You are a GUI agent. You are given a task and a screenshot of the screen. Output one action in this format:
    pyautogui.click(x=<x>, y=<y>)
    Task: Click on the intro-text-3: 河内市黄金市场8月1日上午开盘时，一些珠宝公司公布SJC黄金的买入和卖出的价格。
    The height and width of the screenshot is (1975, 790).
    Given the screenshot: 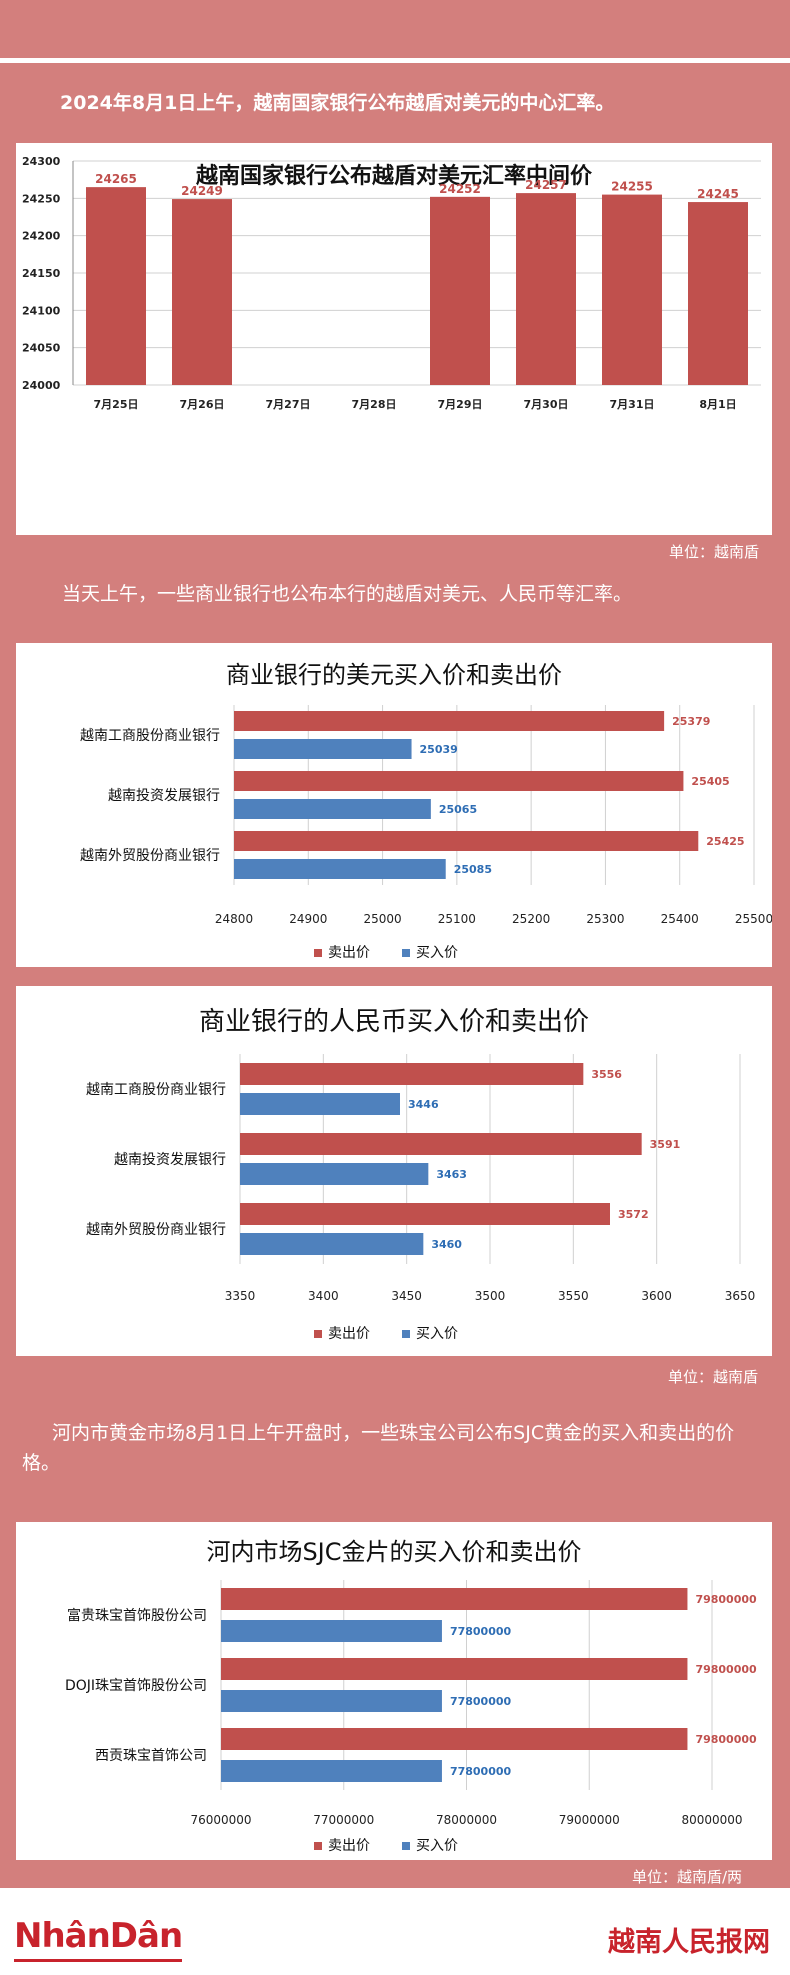 What is the action you would take?
    pyautogui.click(x=378, y=1448)
    